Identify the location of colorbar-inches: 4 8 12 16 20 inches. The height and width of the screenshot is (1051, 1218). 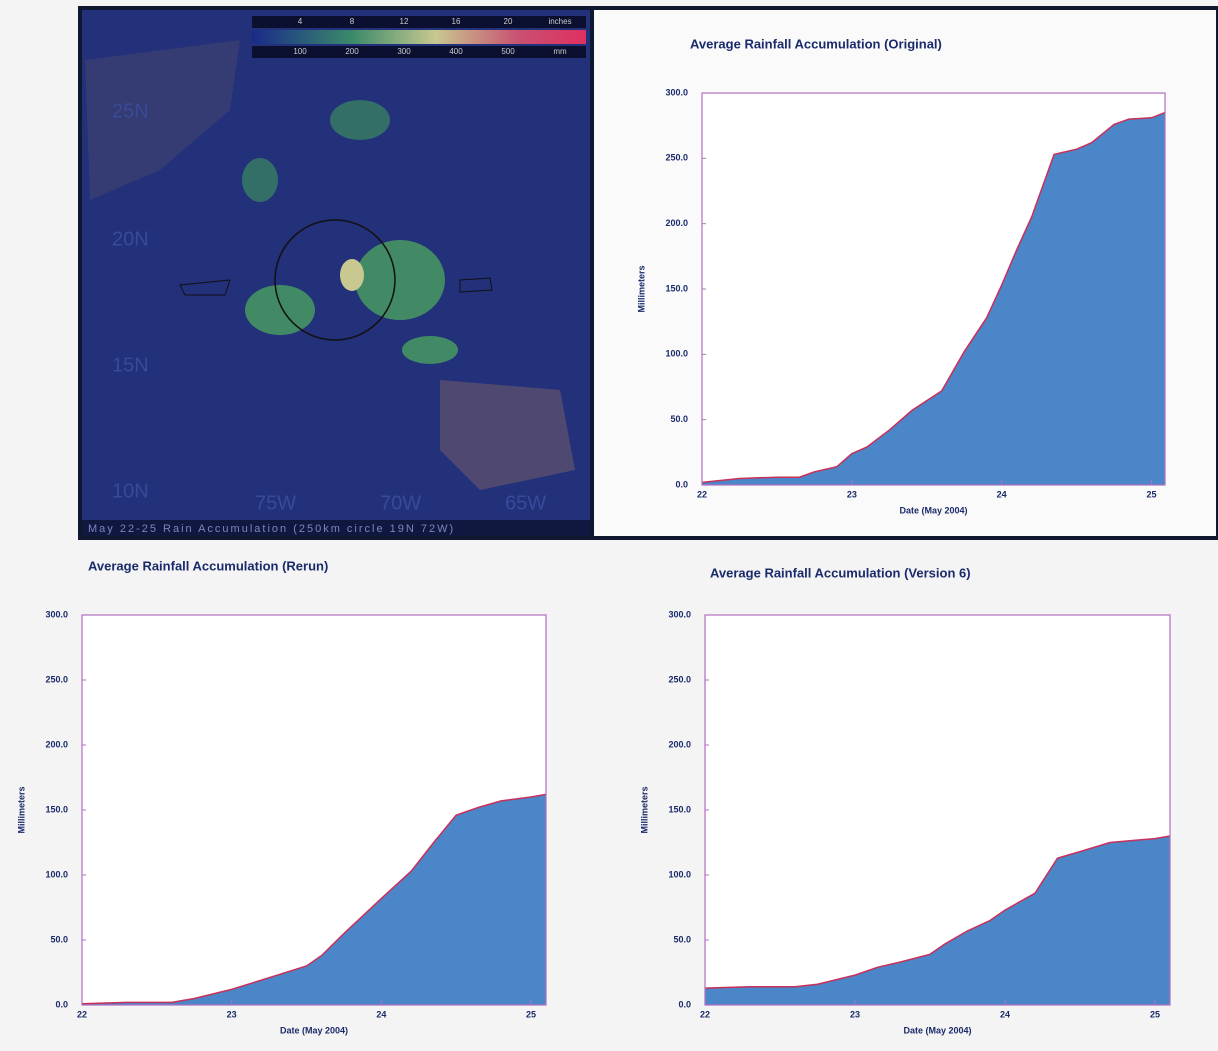
(435, 21).